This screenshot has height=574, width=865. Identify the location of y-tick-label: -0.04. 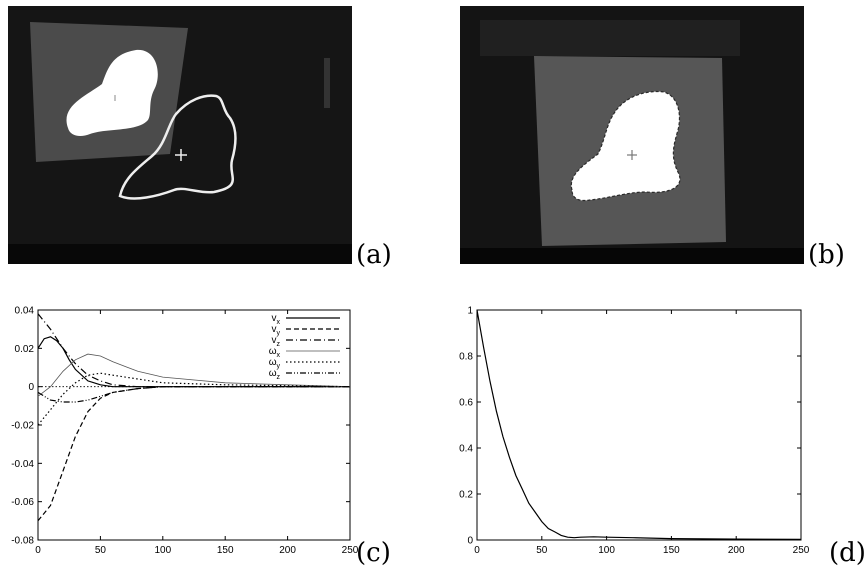
(22, 464).